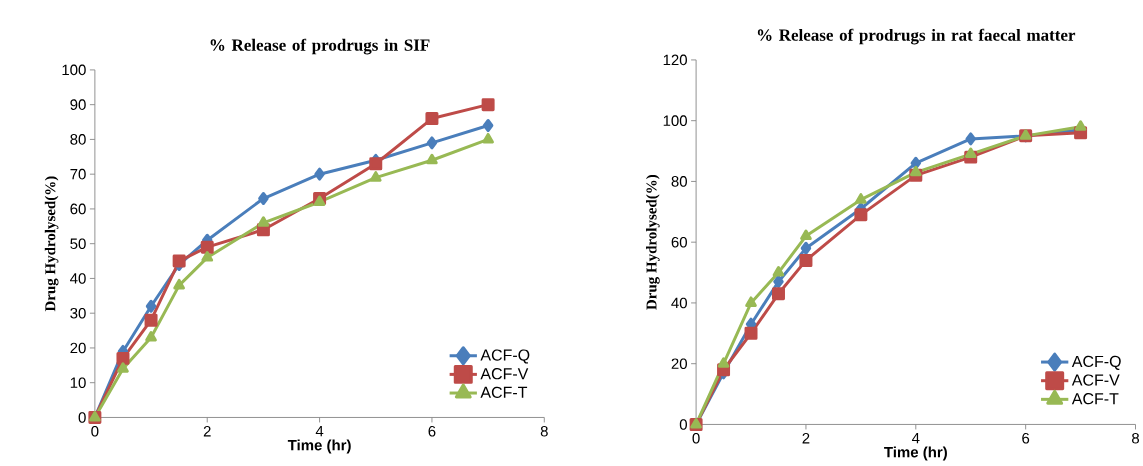  Describe the element at coordinates (78, 174) in the screenshot. I see `y-tick-label: 70` at that location.